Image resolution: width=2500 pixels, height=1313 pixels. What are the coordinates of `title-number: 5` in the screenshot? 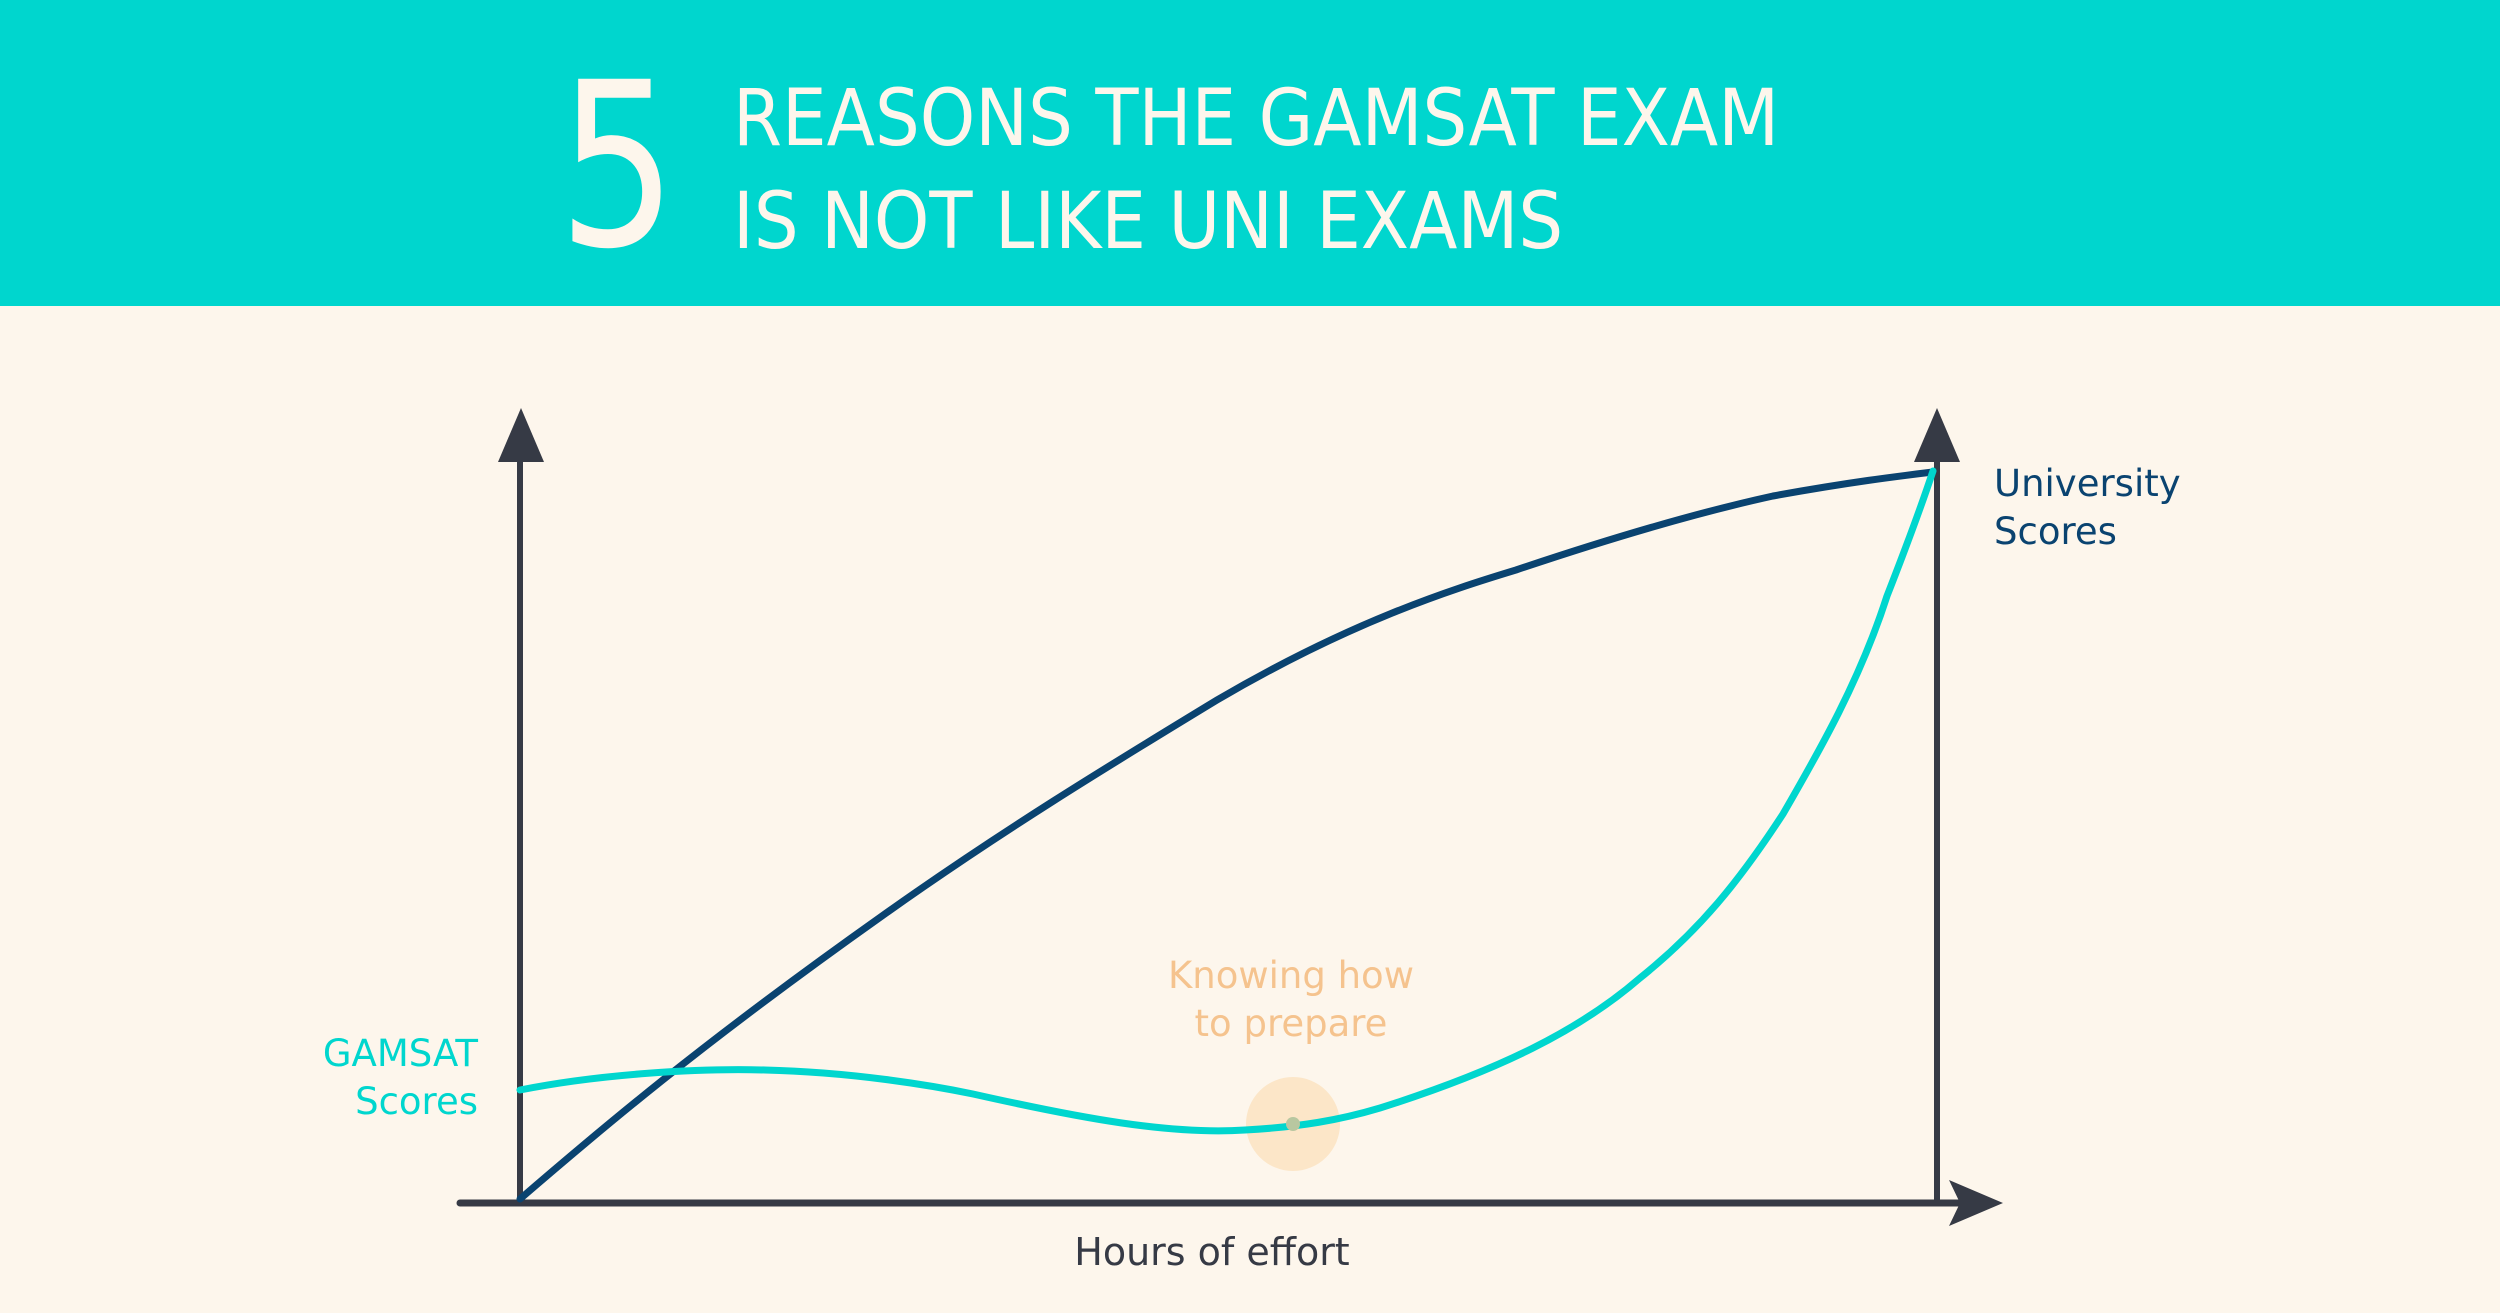 It's located at (617, 166).